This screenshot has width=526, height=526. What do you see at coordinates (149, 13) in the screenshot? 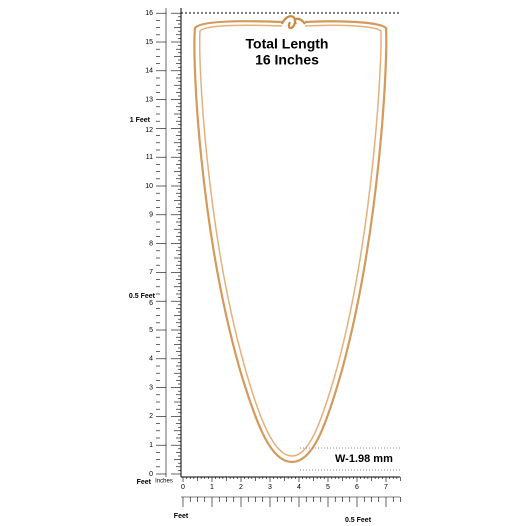
I see `v-ruler-label: 16` at bounding box center [149, 13].